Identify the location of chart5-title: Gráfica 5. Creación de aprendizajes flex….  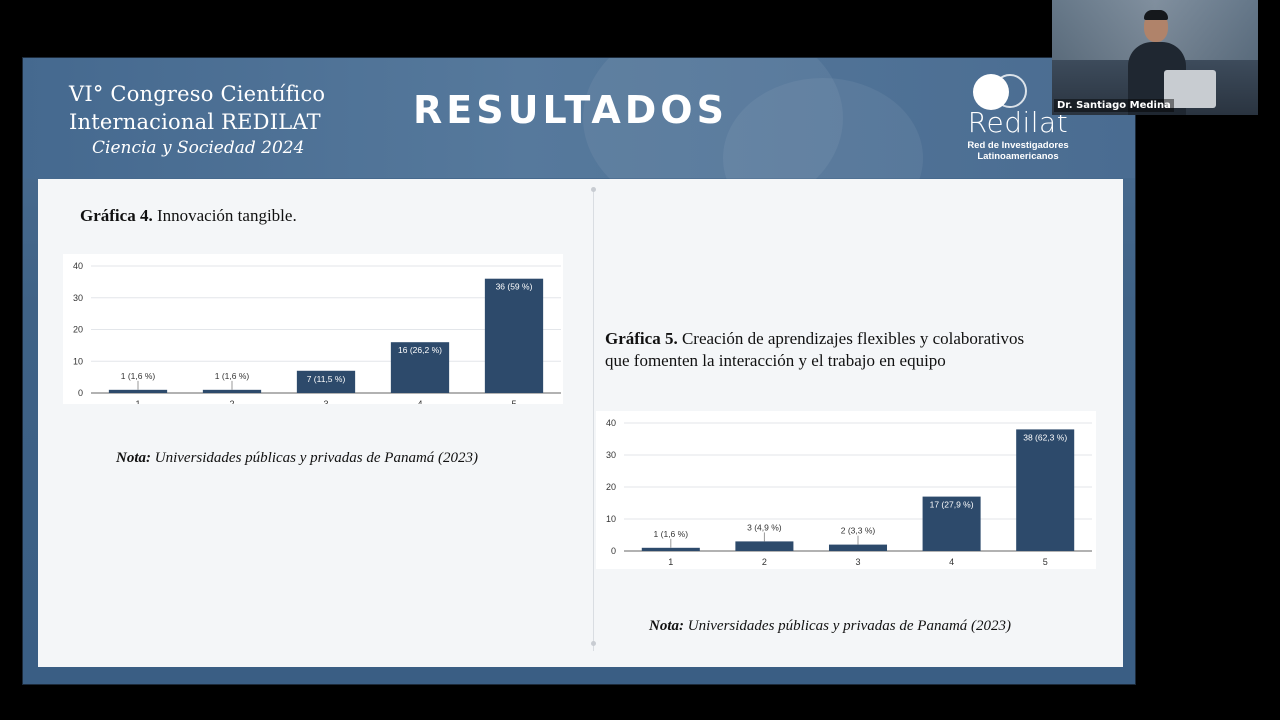
(845, 350).